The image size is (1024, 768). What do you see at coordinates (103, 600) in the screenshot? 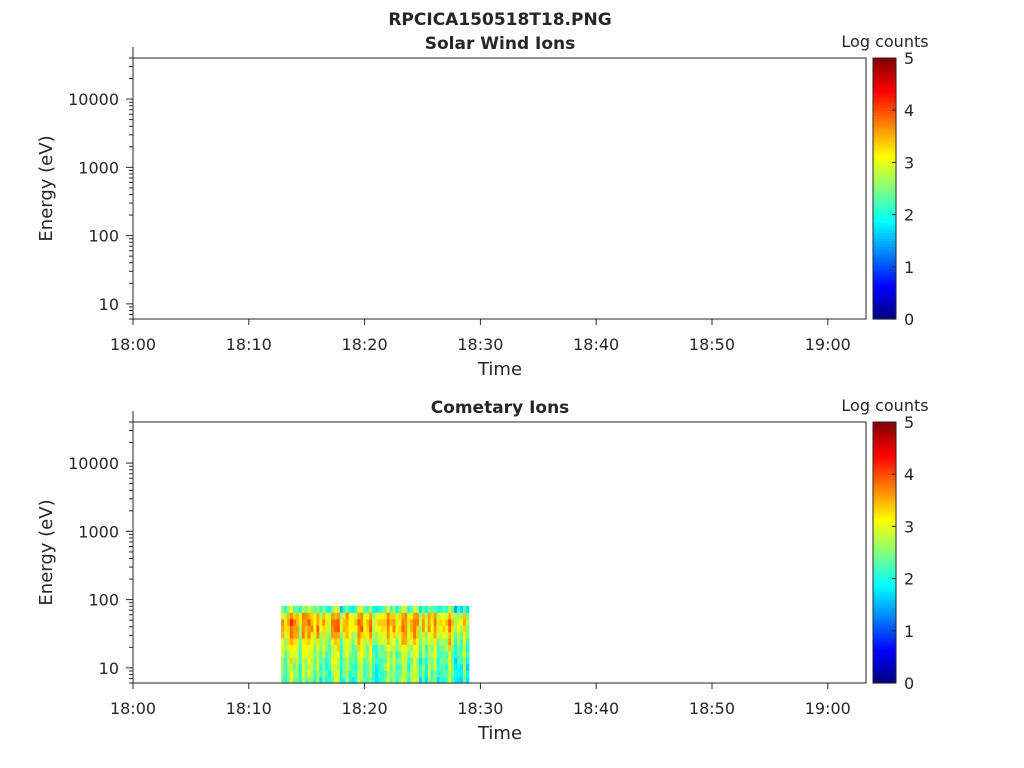
I see `y-tick-label: 100` at bounding box center [103, 600].